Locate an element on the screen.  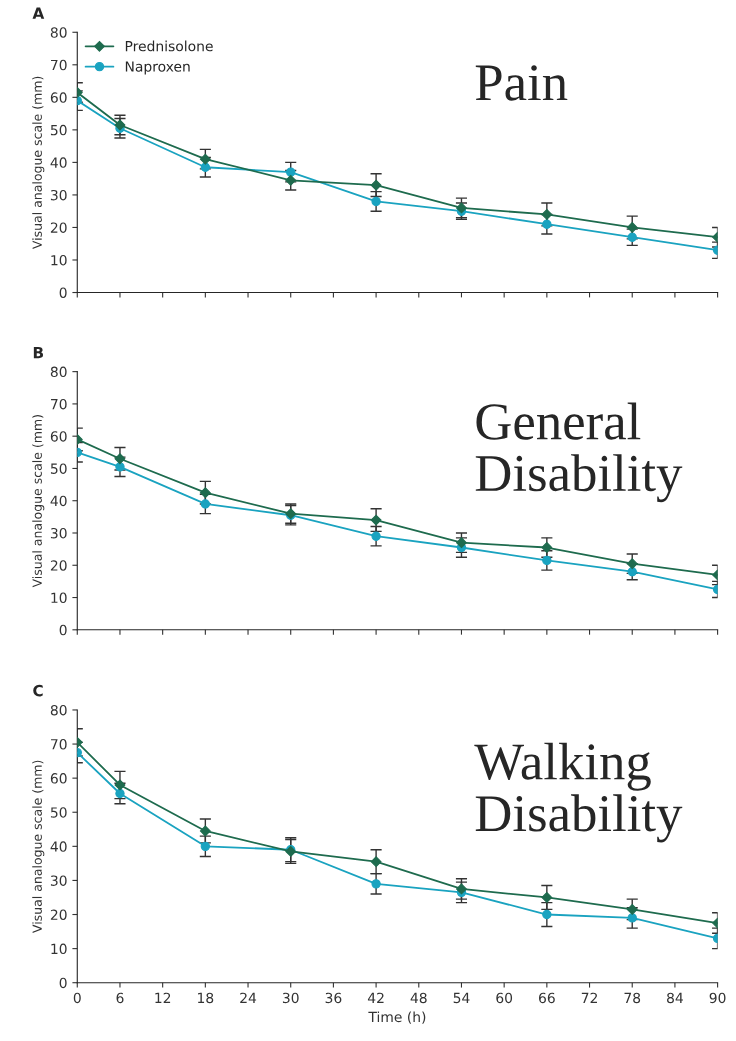
chart-title: B is located at coordinates (38, 353).